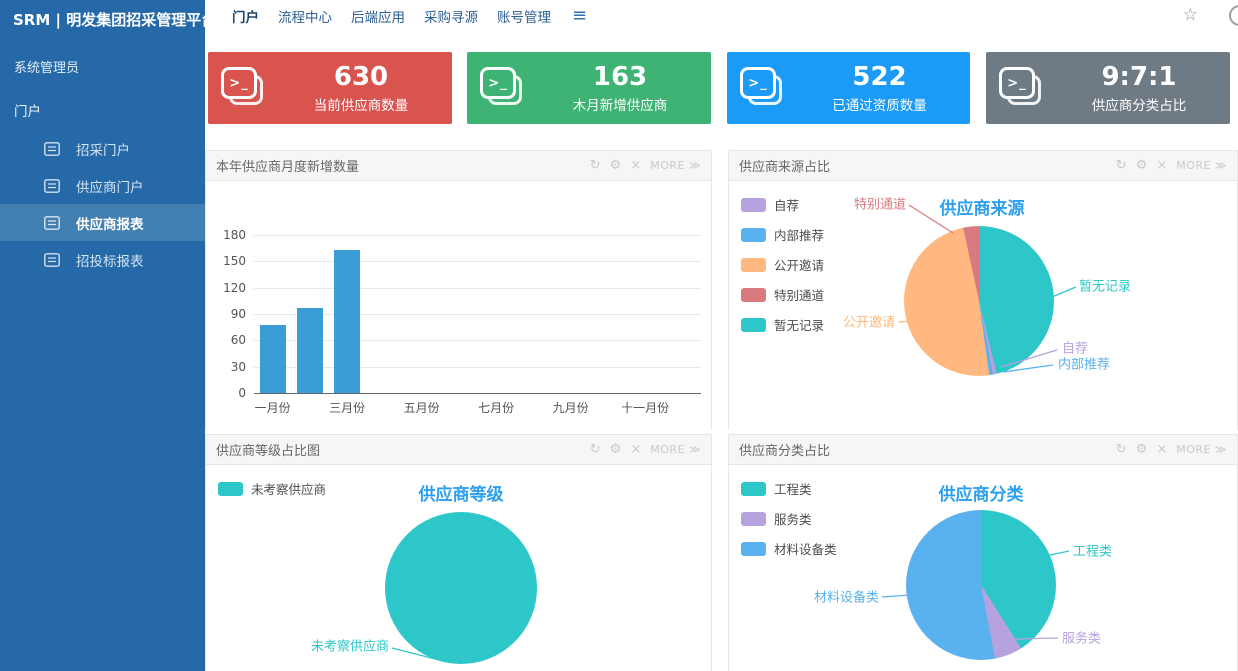  What do you see at coordinates (451, 18) in the screenshot?
I see `nav-item-sourcing: 采购寻源` at bounding box center [451, 18].